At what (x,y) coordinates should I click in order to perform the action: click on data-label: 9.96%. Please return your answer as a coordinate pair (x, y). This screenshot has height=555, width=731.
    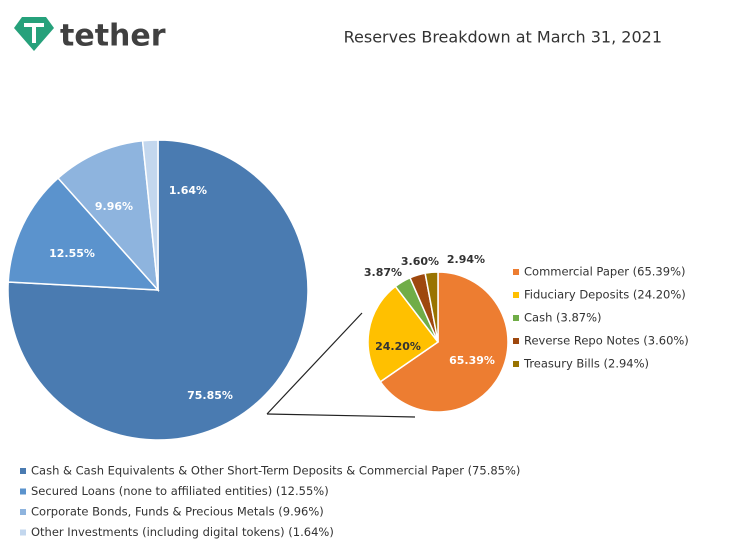
    Looking at the image, I should click on (114, 206).